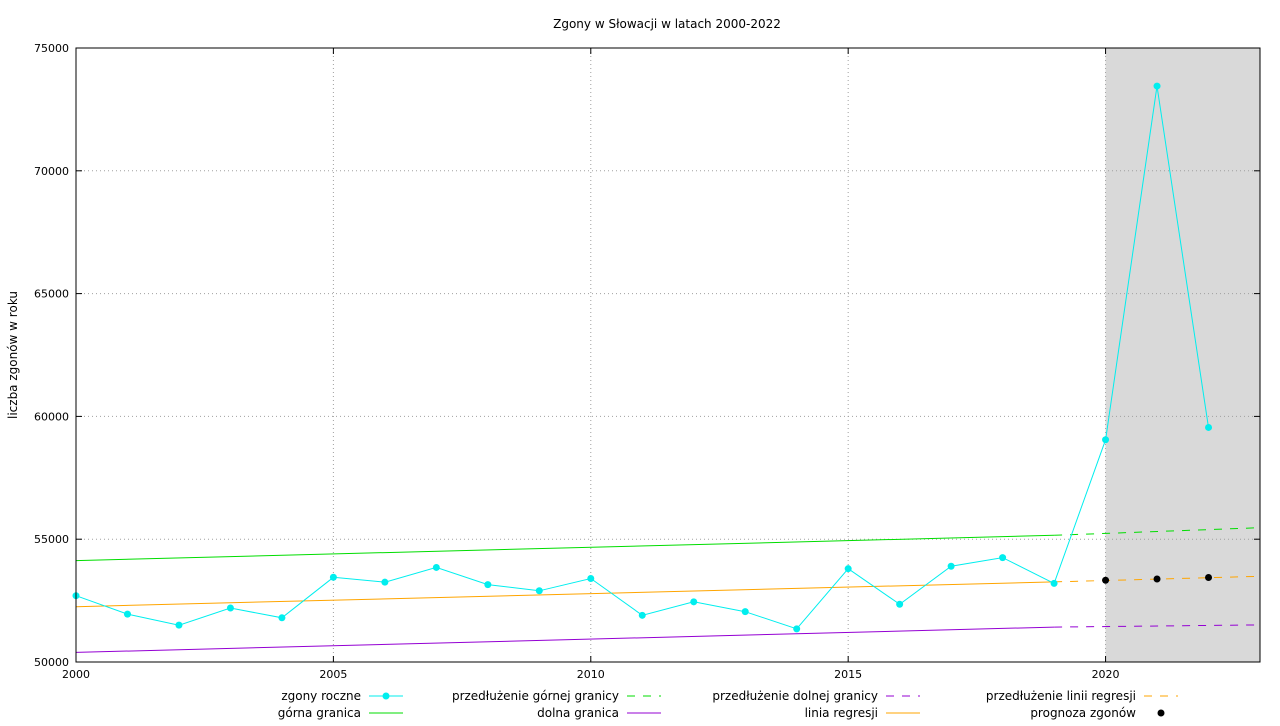 This screenshot has height=726, width=1280. Describe the element at coordinates (591, 674) in the screenshot. I see `x-tick-label: 2010` at that location.